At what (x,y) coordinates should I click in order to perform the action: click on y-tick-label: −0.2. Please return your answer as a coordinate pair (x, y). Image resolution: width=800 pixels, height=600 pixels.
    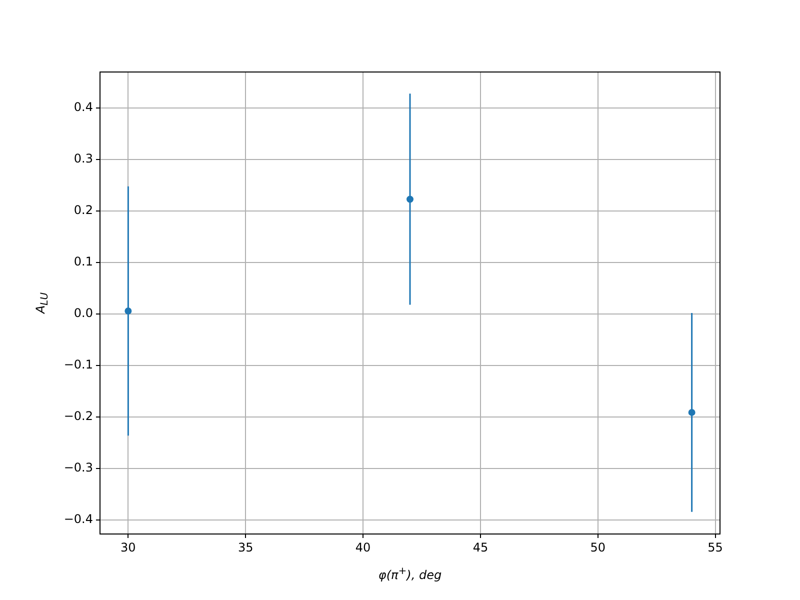
    Looking at the image, I should click on (78, 416).